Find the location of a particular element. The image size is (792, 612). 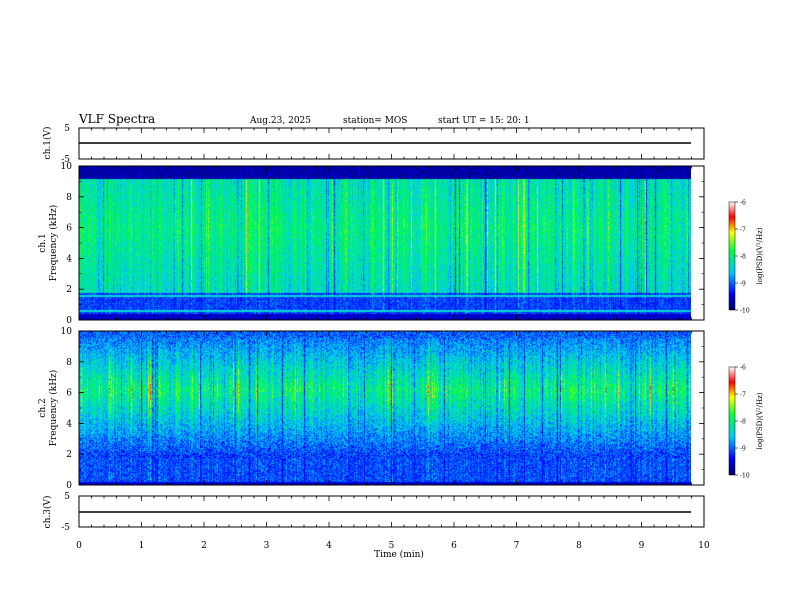

ch2-colorbar-ticks: -6 -7 -8 -9 -10 is located at coordinates (742, 422).